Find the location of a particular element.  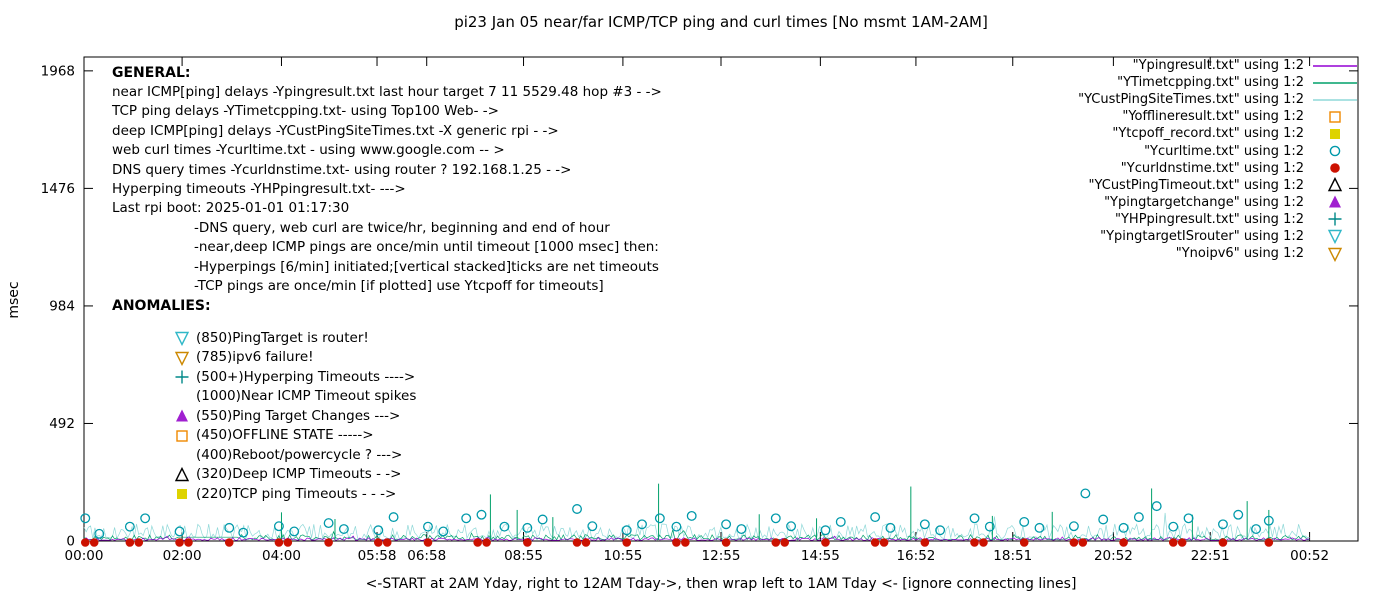

legend-label: "Ytcpoff_record.txt" using 1:2 is located at coordinates (1208, 134).